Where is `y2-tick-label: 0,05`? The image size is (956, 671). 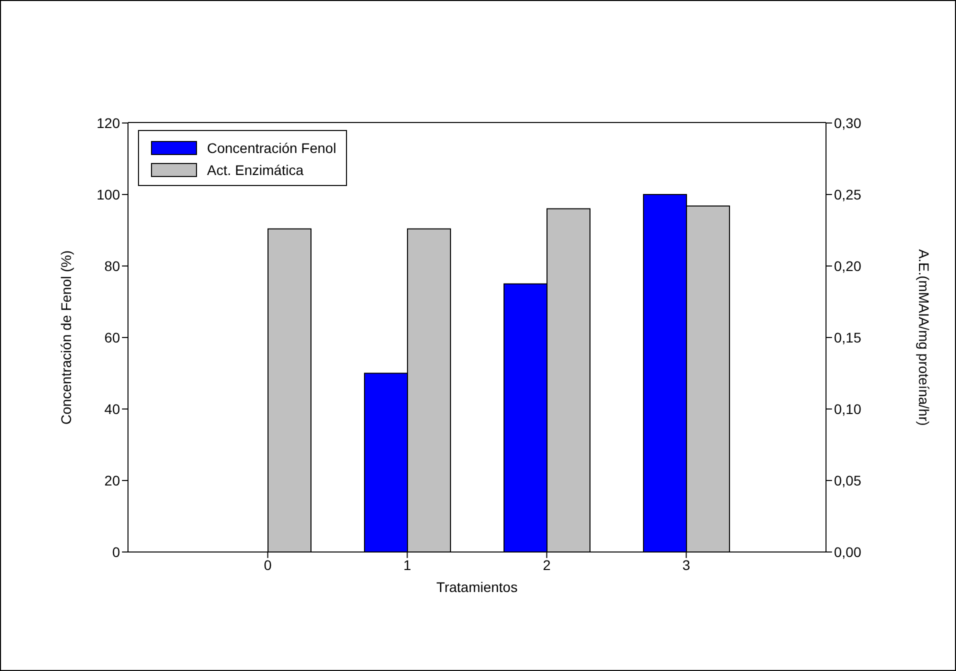 y2-tick-label: 0,05 is located at coordinates (848, 480).